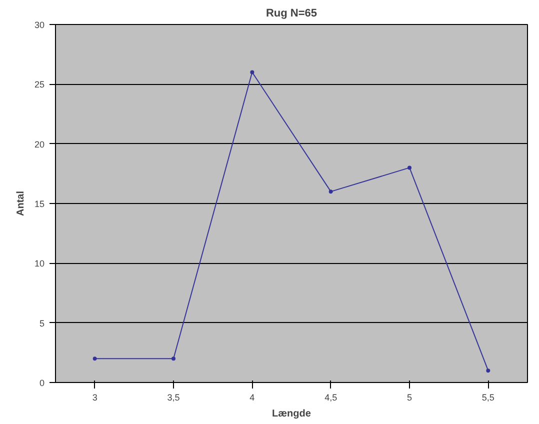  Describe the element at coordinates (42, 323) in the screenshot. I see `y-tick-label: 5` at that location.